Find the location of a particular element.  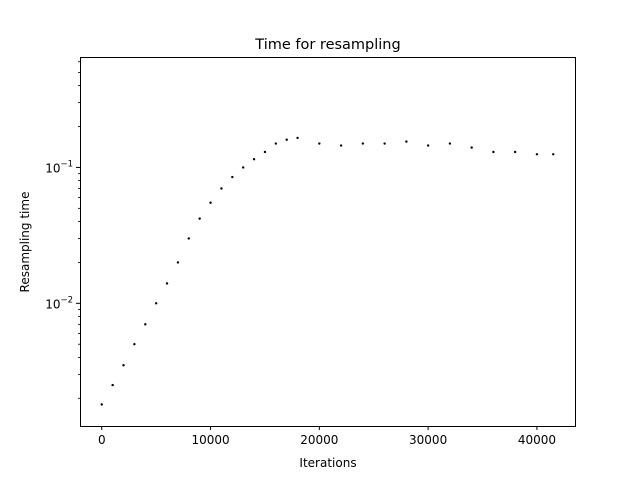

x-axis-ticks: 0 10000 20000 30000 40000 is located at coordinates (327, 436).